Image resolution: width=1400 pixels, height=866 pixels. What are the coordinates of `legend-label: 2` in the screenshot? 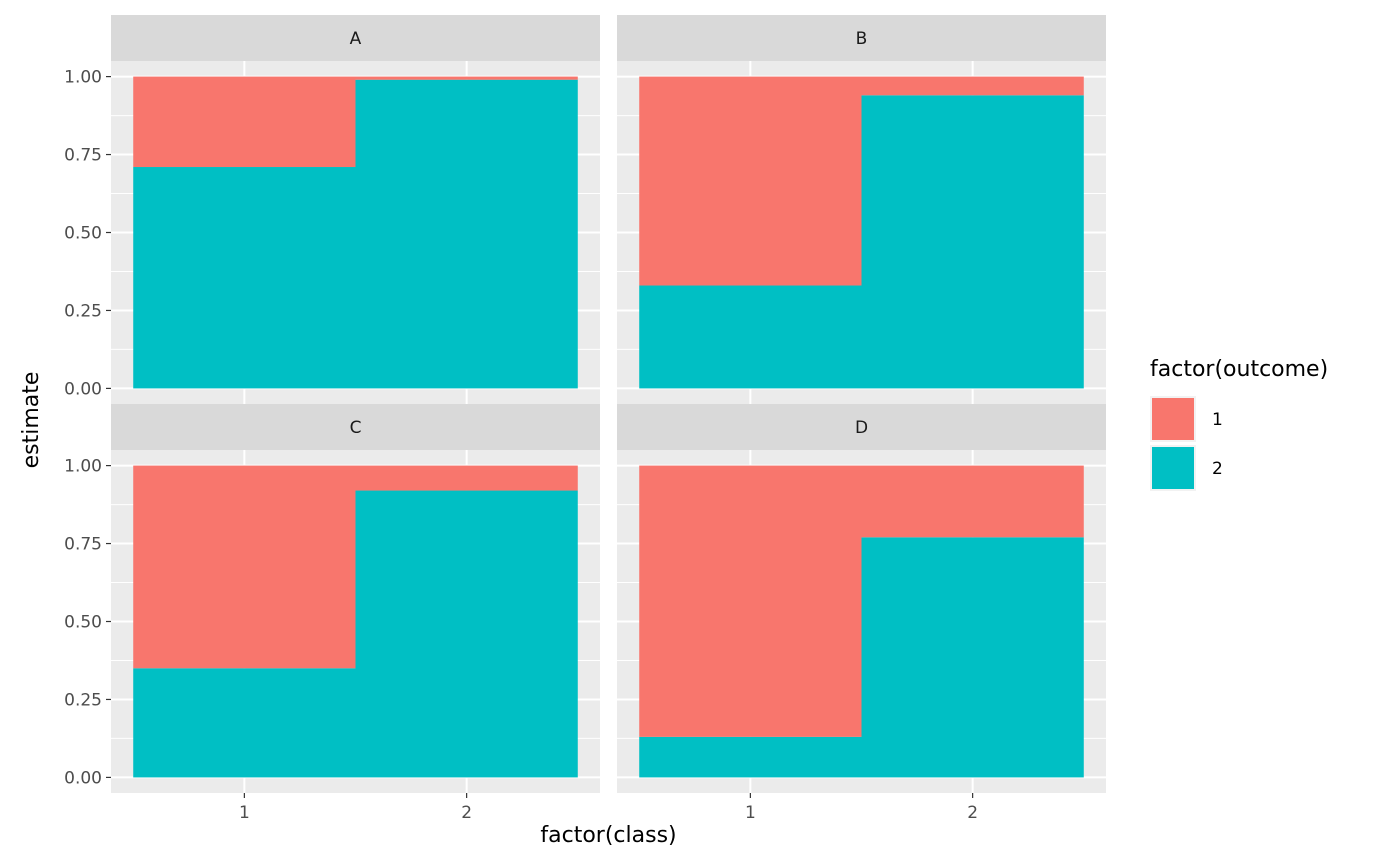 It's located at (1217, 469).